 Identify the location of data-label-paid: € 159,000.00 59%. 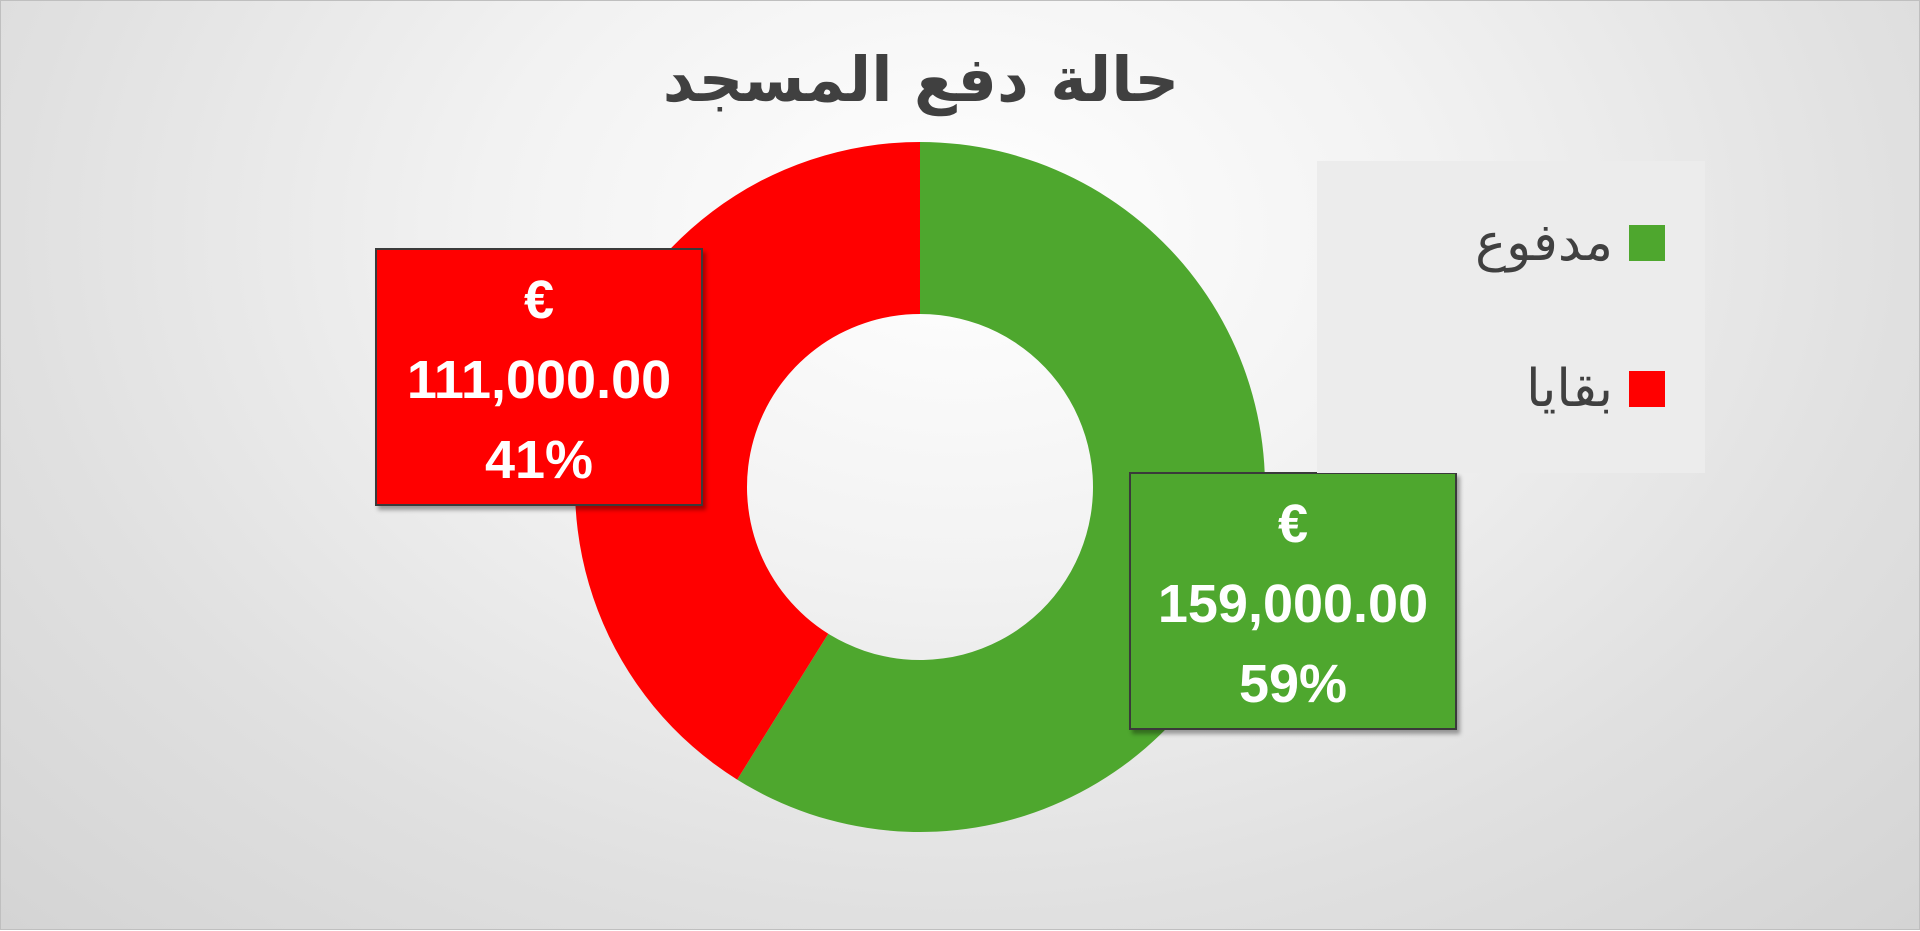
(1293, 601).